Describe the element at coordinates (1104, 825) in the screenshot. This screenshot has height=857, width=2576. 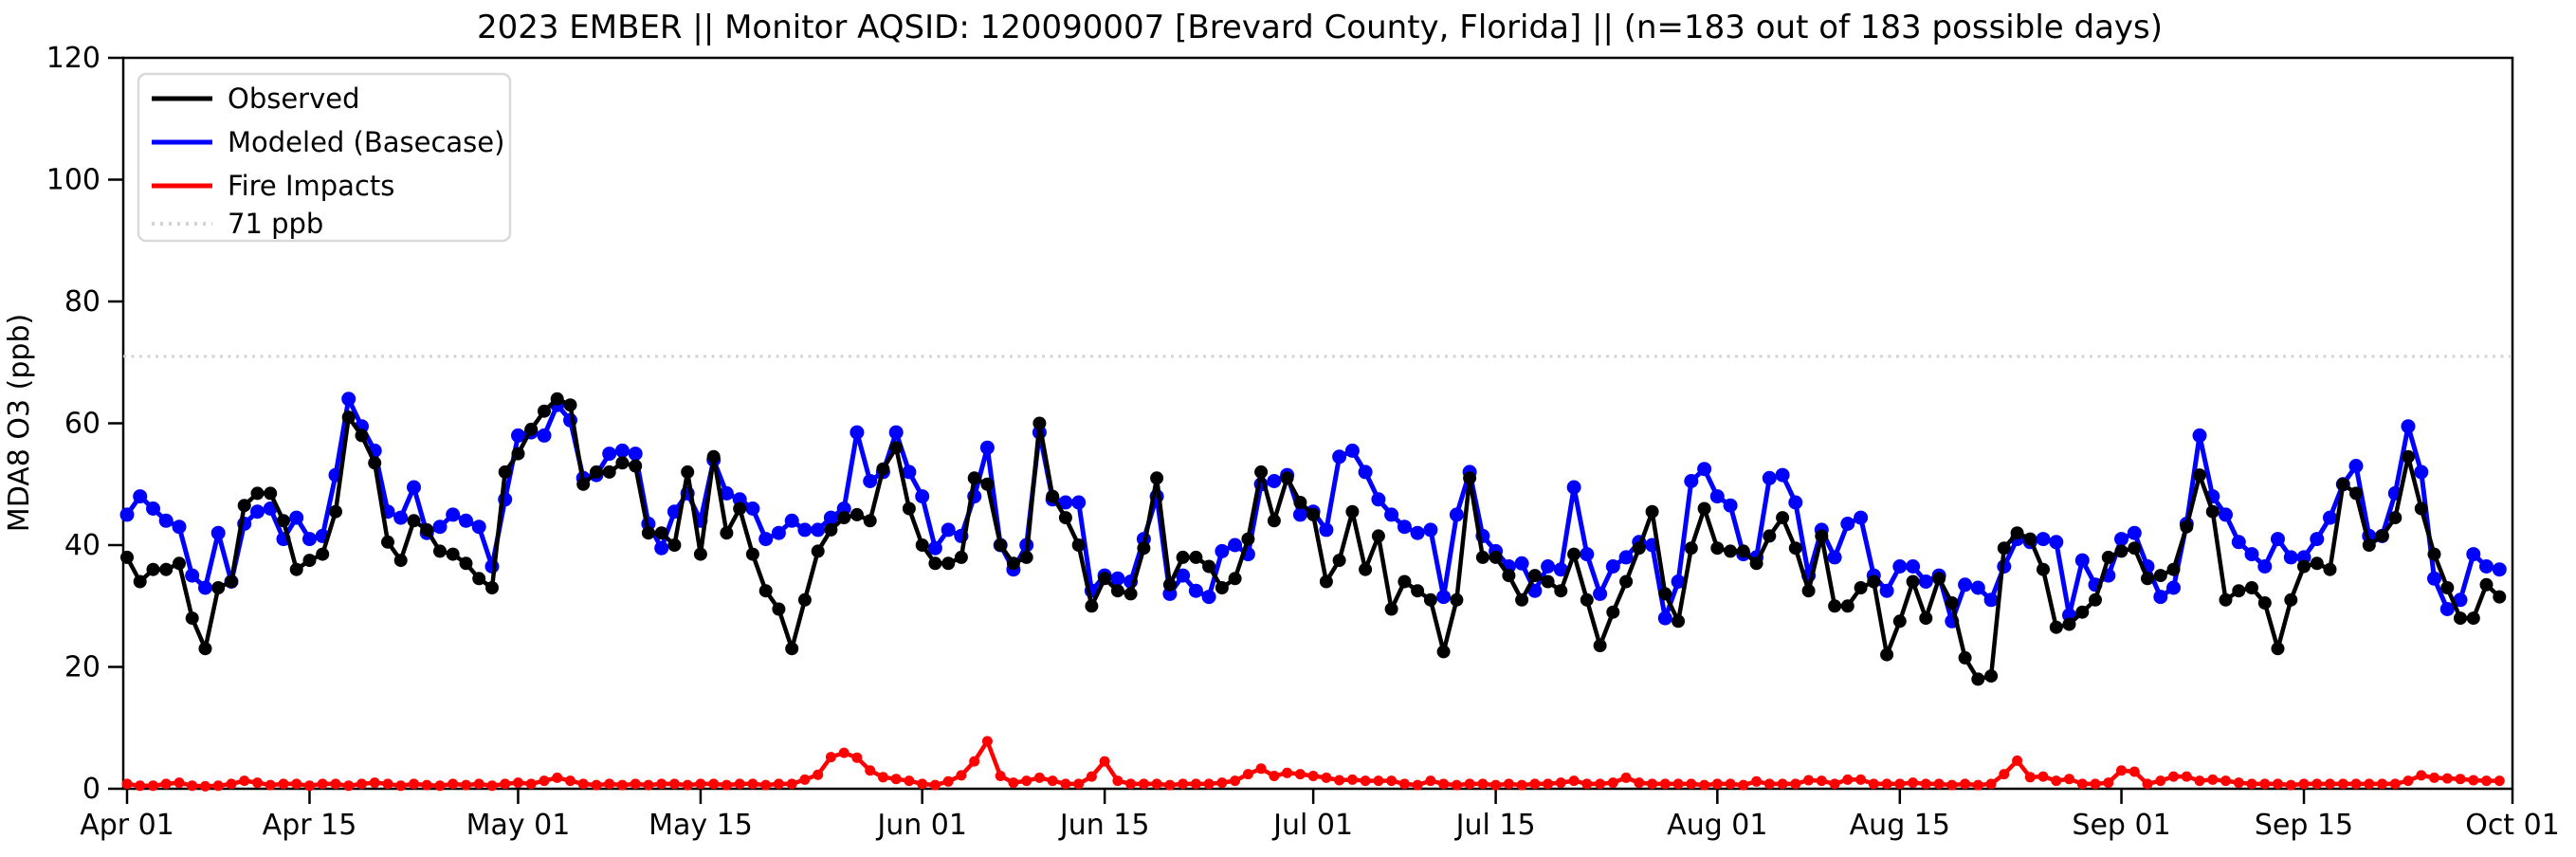
I see `x-tick-label: Jun 15` at that location.